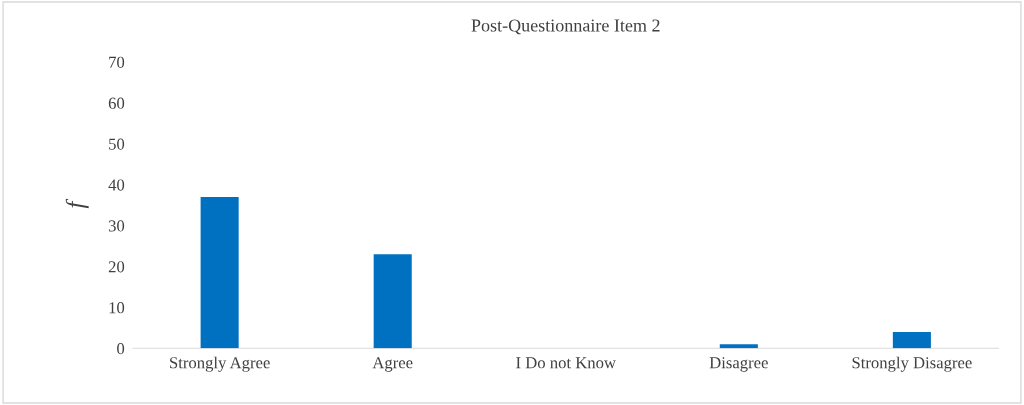 The width and height of the screenshot is (1024, 405). What do you see at coordinates (117, 62) in the screenshot?
I see `y-tick-label: 70` at bounding box center [117, 62].